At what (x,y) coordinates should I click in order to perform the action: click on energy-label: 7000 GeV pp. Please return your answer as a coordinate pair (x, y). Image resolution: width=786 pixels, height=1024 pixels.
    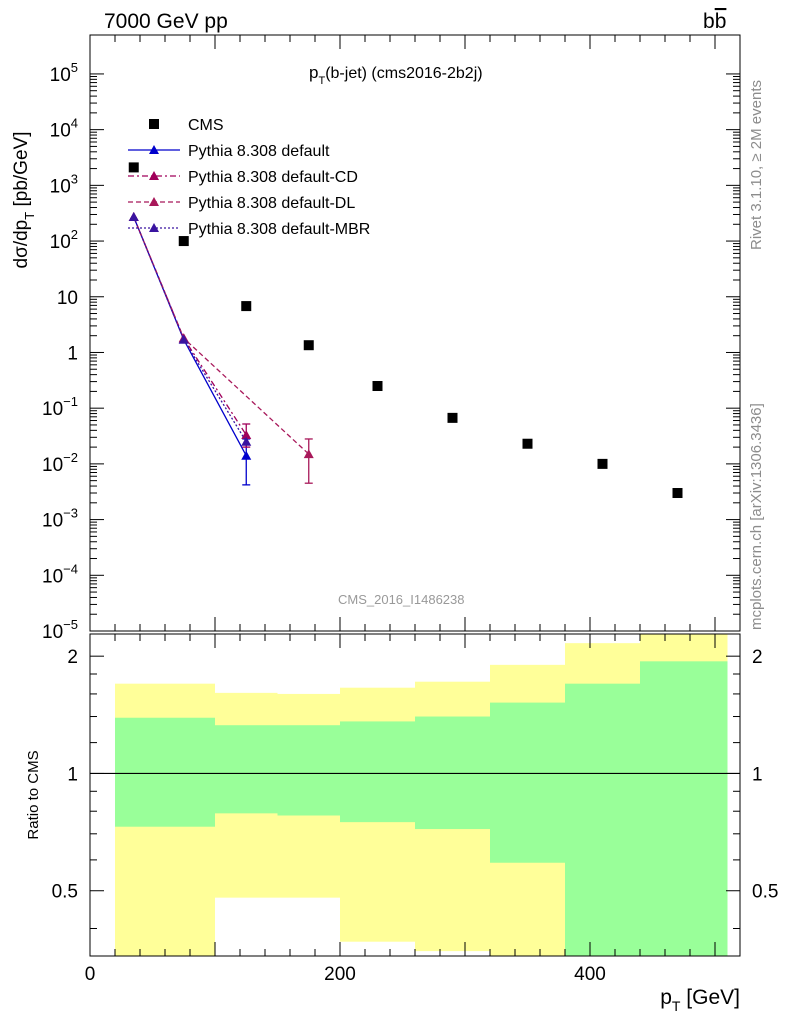
    Looking at the image, I should click on (166, 21).